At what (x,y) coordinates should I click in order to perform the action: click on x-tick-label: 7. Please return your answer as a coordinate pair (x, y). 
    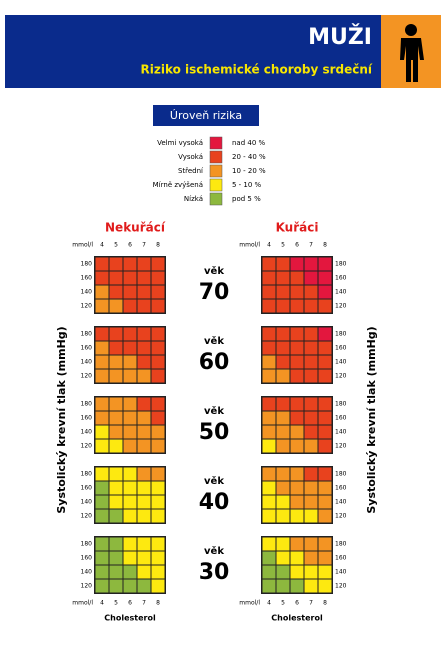
    Looking at the image, I should click on (144, 245).